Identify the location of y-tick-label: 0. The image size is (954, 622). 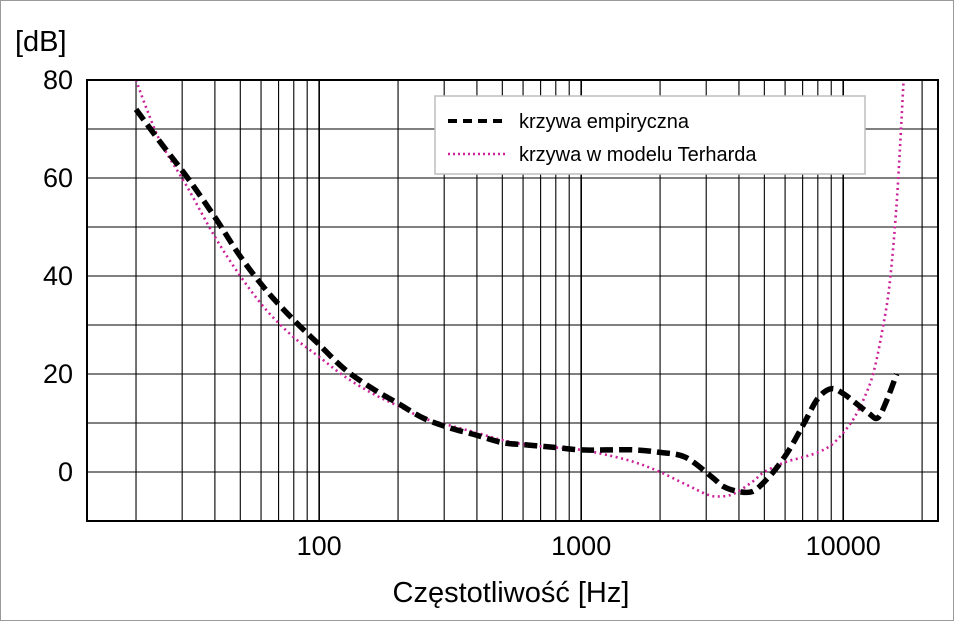
(65, 472).